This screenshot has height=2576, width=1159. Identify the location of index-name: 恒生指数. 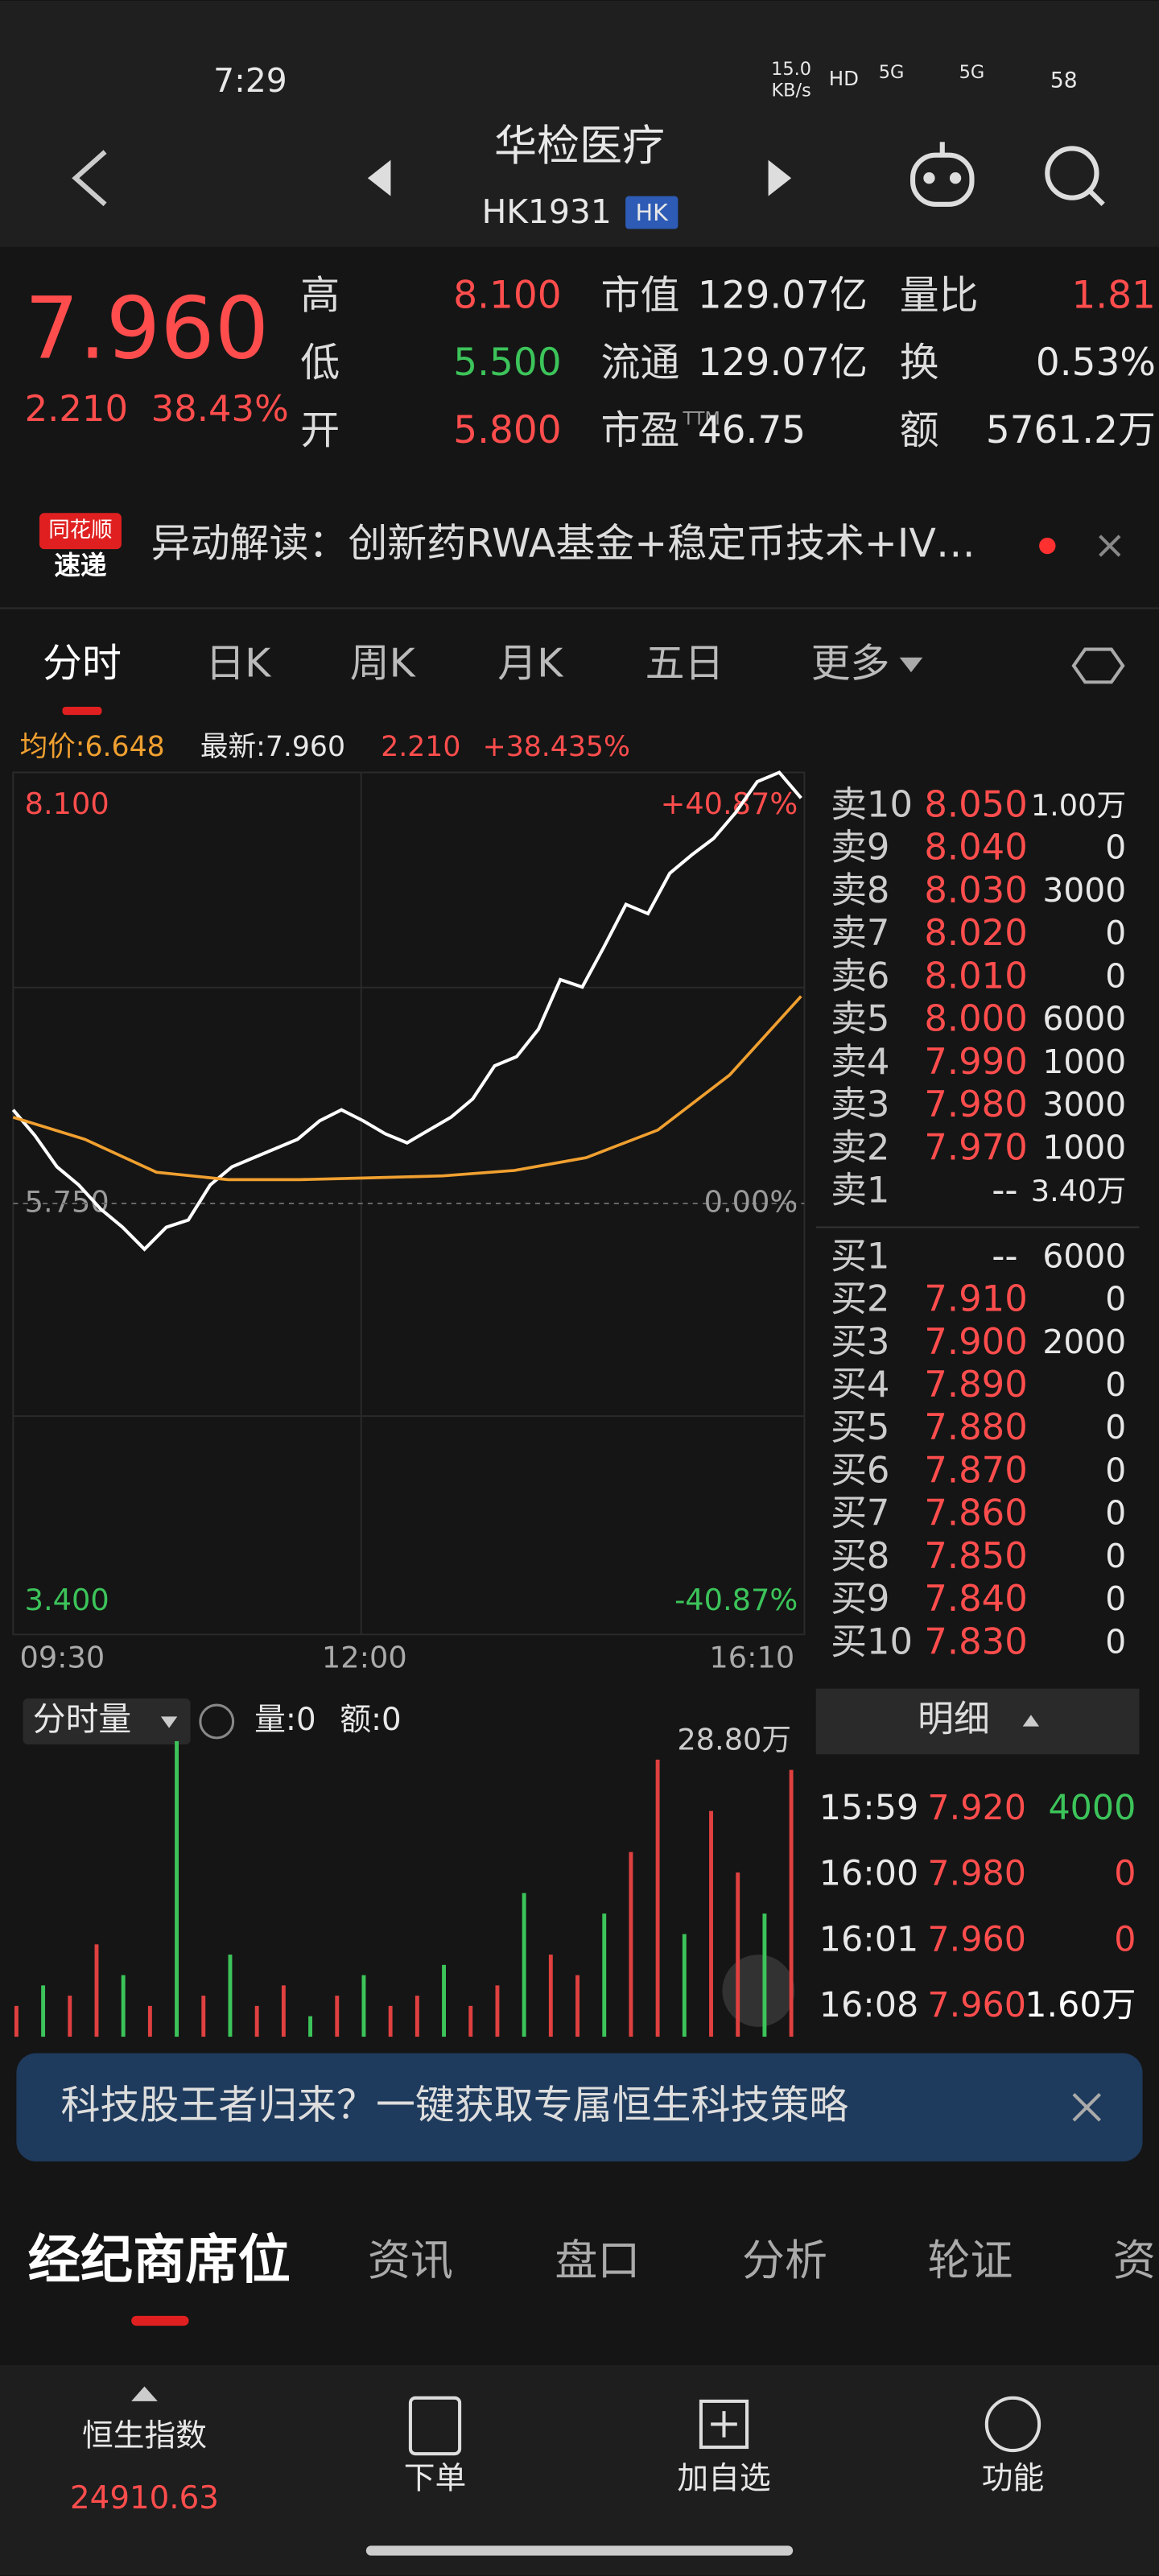
(144, 2435).